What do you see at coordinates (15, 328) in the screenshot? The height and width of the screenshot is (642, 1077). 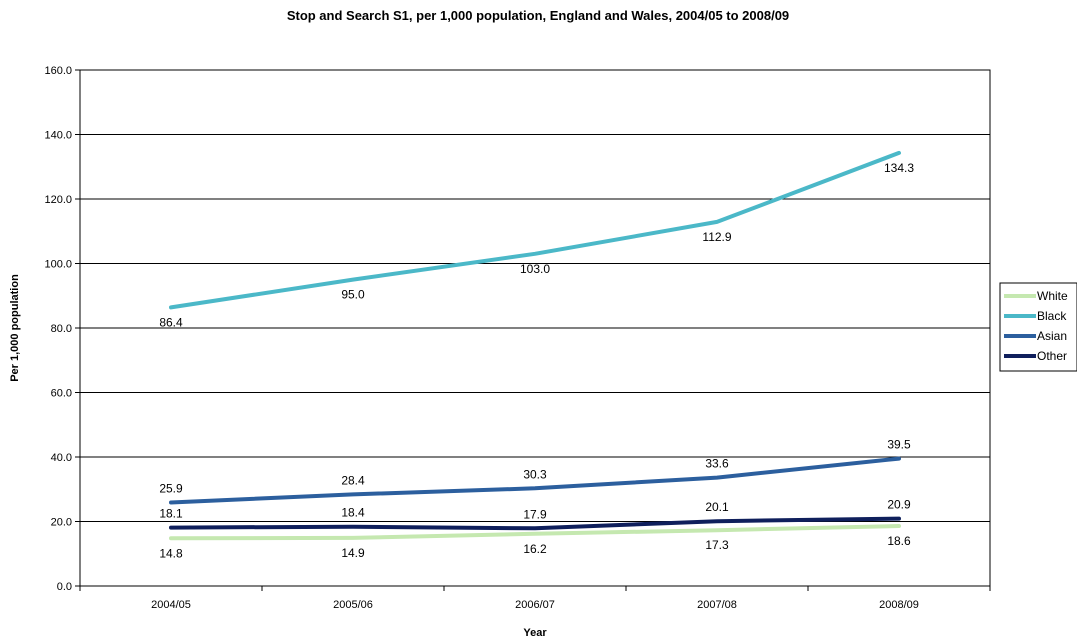 I see `y-axis-title: Per 1,000 population` at bounding box center [15, 328].